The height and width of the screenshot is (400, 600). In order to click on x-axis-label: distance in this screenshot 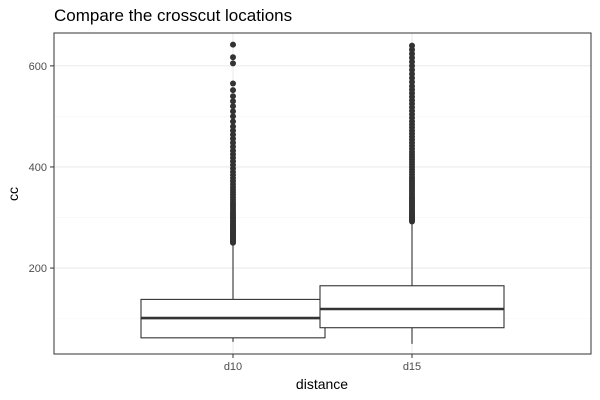, I will do `click(322, 384)`.